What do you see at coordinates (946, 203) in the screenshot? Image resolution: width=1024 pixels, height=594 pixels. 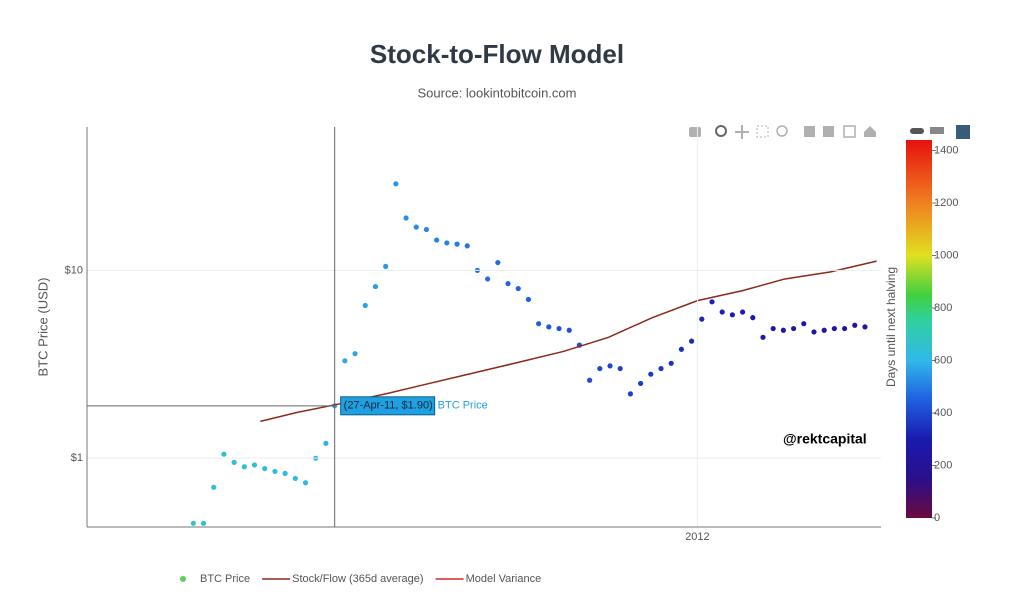 I see `colorbar-tick-label: 1200` at bounding box center [946, 203].